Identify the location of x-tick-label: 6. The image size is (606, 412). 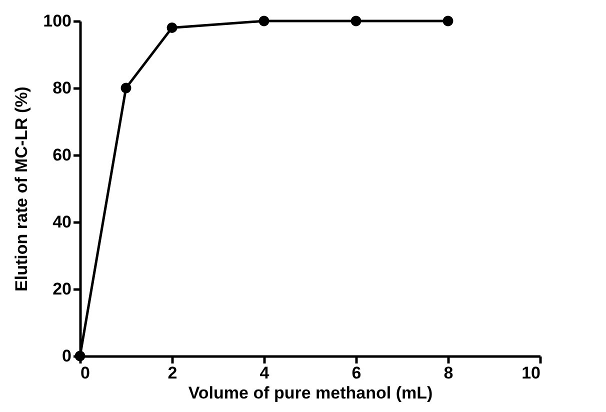
(357, 373).